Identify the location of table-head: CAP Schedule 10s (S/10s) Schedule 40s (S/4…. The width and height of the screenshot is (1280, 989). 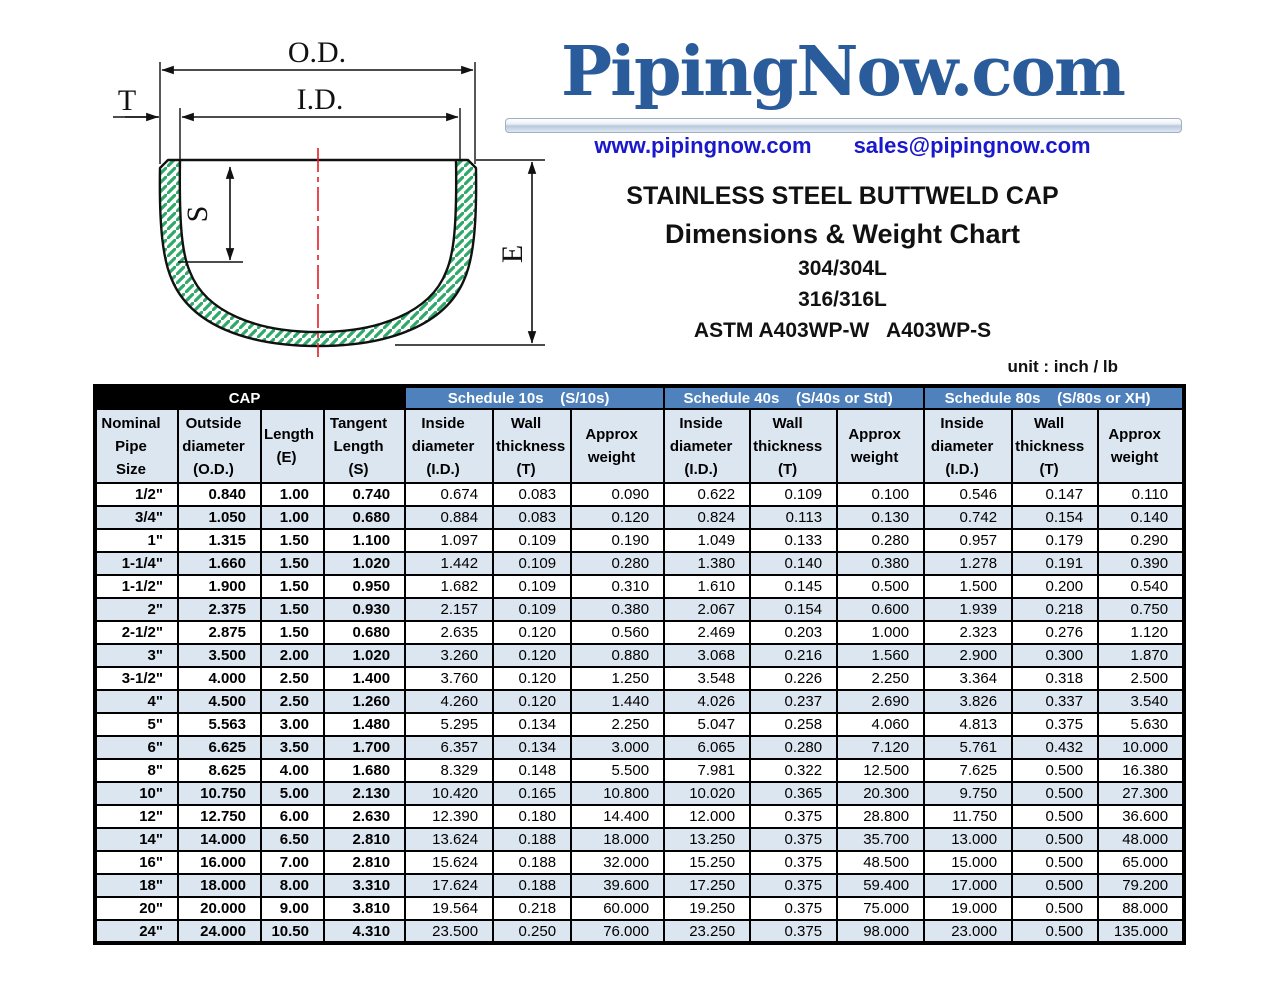
(639, 434).